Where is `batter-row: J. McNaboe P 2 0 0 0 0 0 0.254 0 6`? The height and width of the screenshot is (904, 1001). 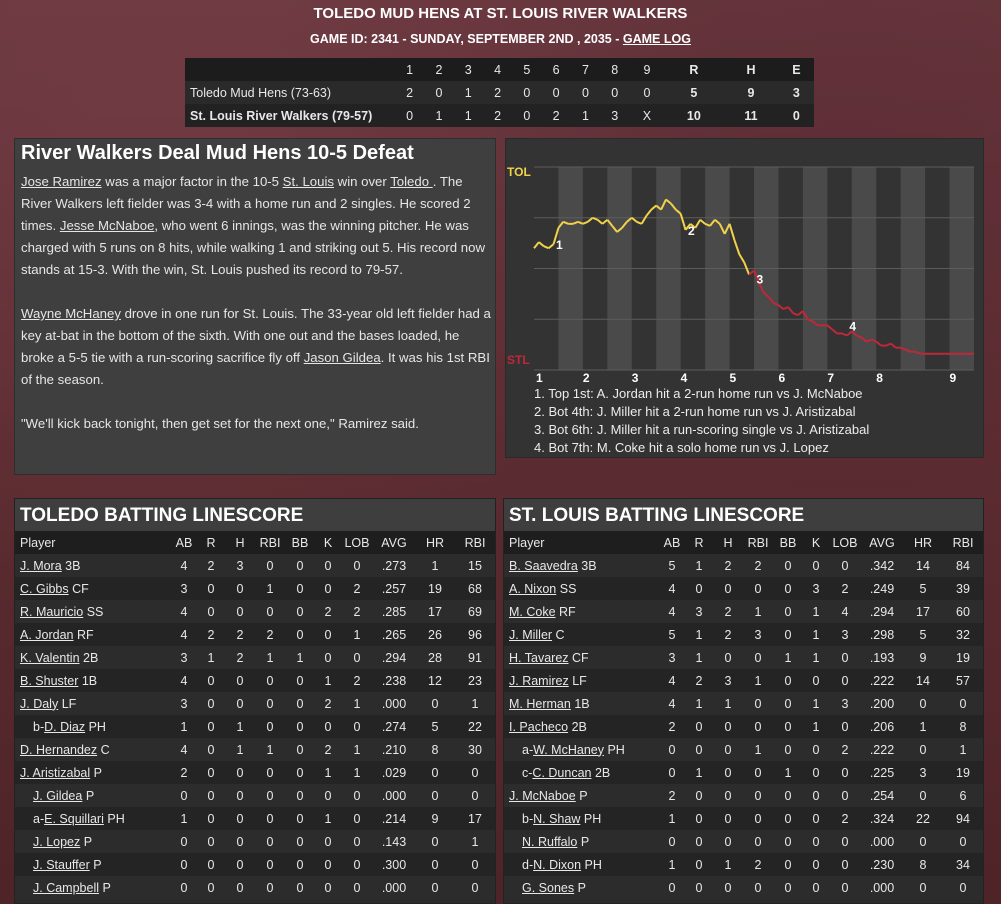 batter-row: J. McNaboe P 2 0 0 0 0 0 0.254 0 6 is located at coordinates (743, 795).